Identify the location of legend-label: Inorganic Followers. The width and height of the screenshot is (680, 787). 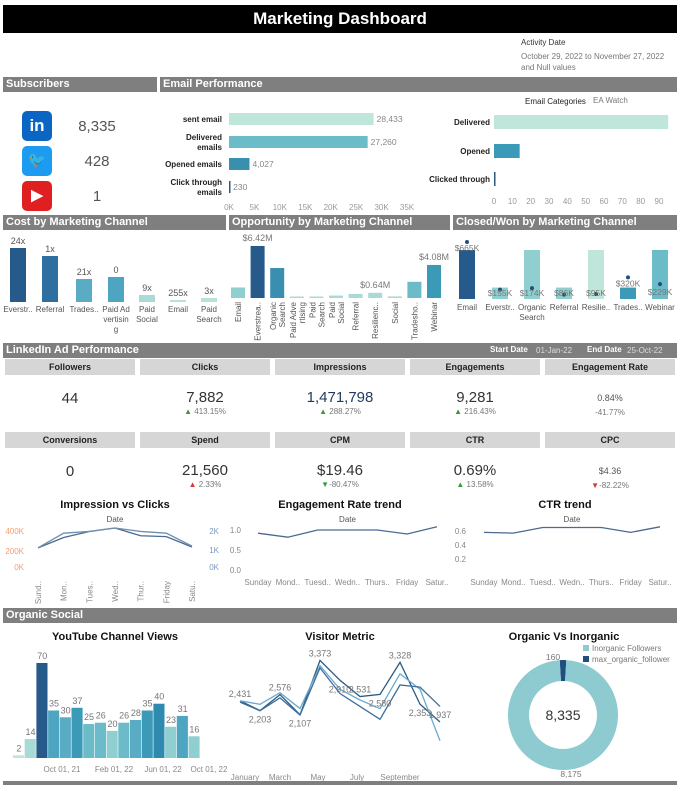
(626, 648).